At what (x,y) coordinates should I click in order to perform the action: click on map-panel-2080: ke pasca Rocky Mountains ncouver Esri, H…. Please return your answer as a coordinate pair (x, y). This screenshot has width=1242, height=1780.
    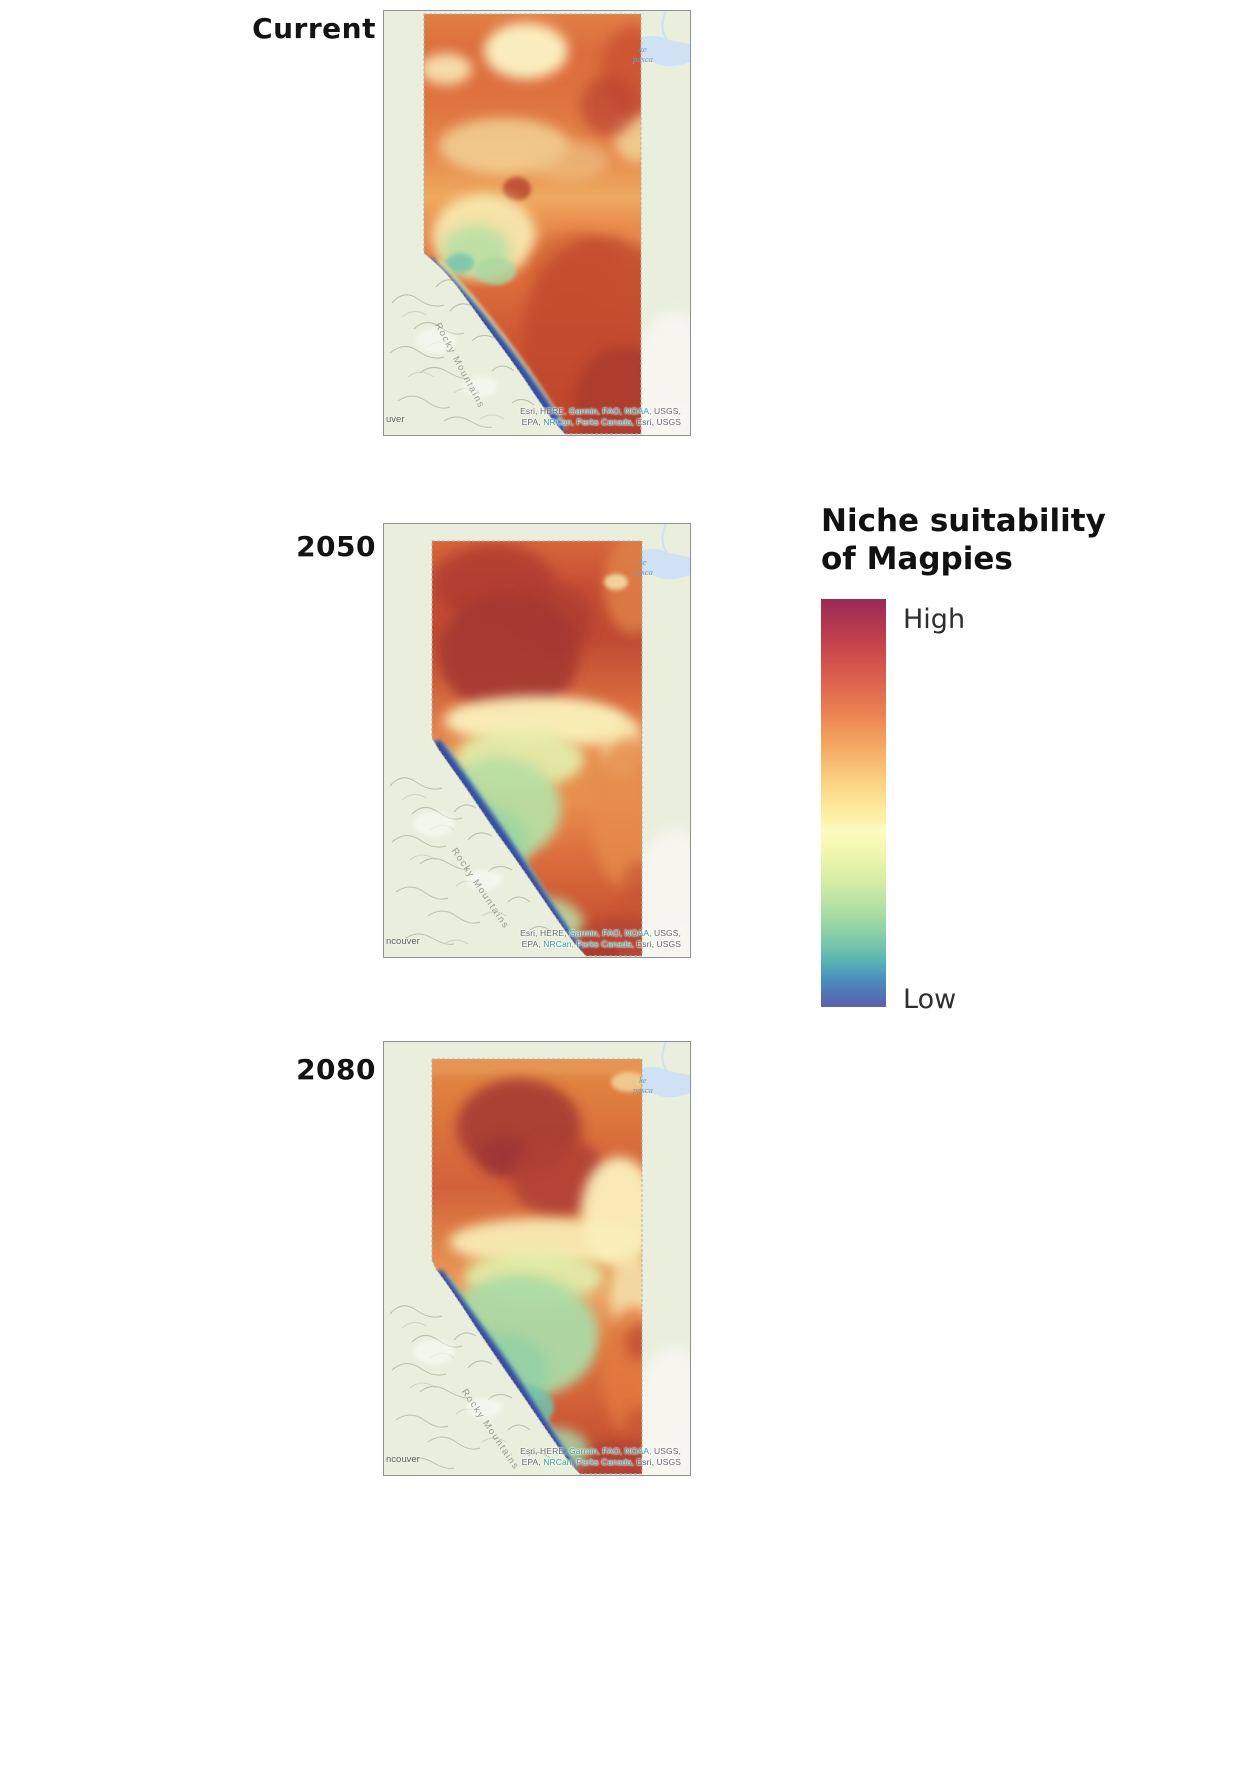
    Looking at the image, I should click on (537, 1258).